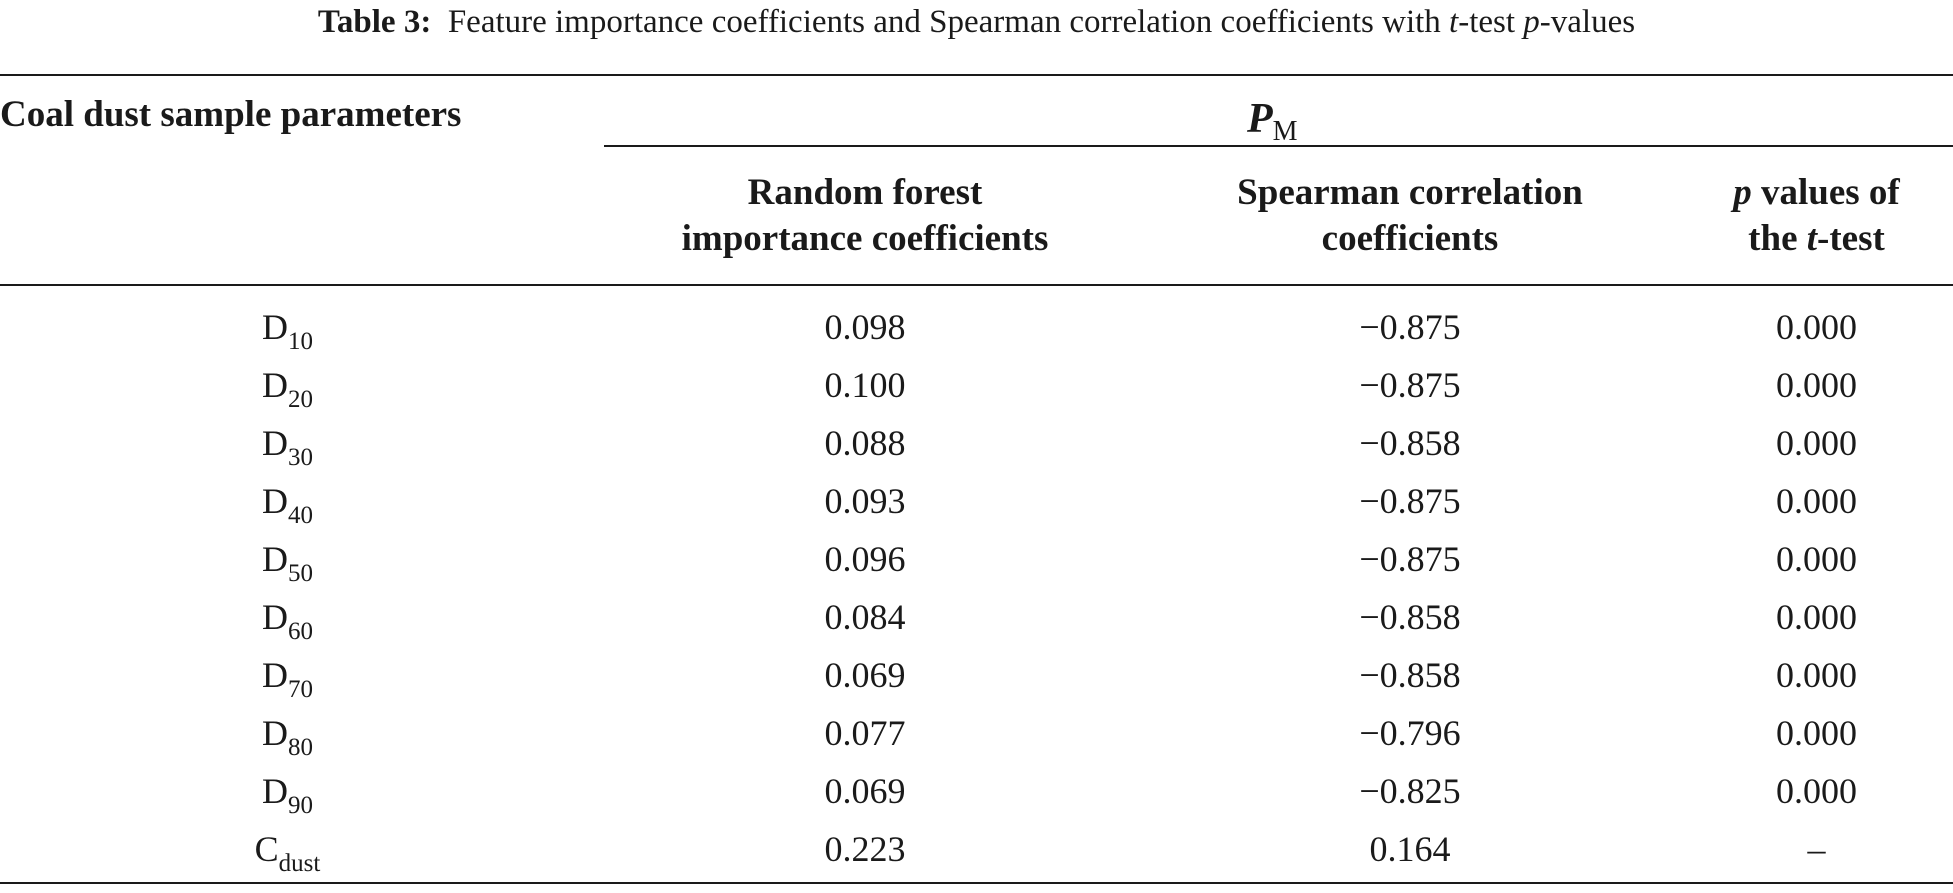 This screenshot has height=893, width=1953. Describe the element at coordinates (1825, 192) in the screenshot. I see `header-col3-rest: values of` at that location.